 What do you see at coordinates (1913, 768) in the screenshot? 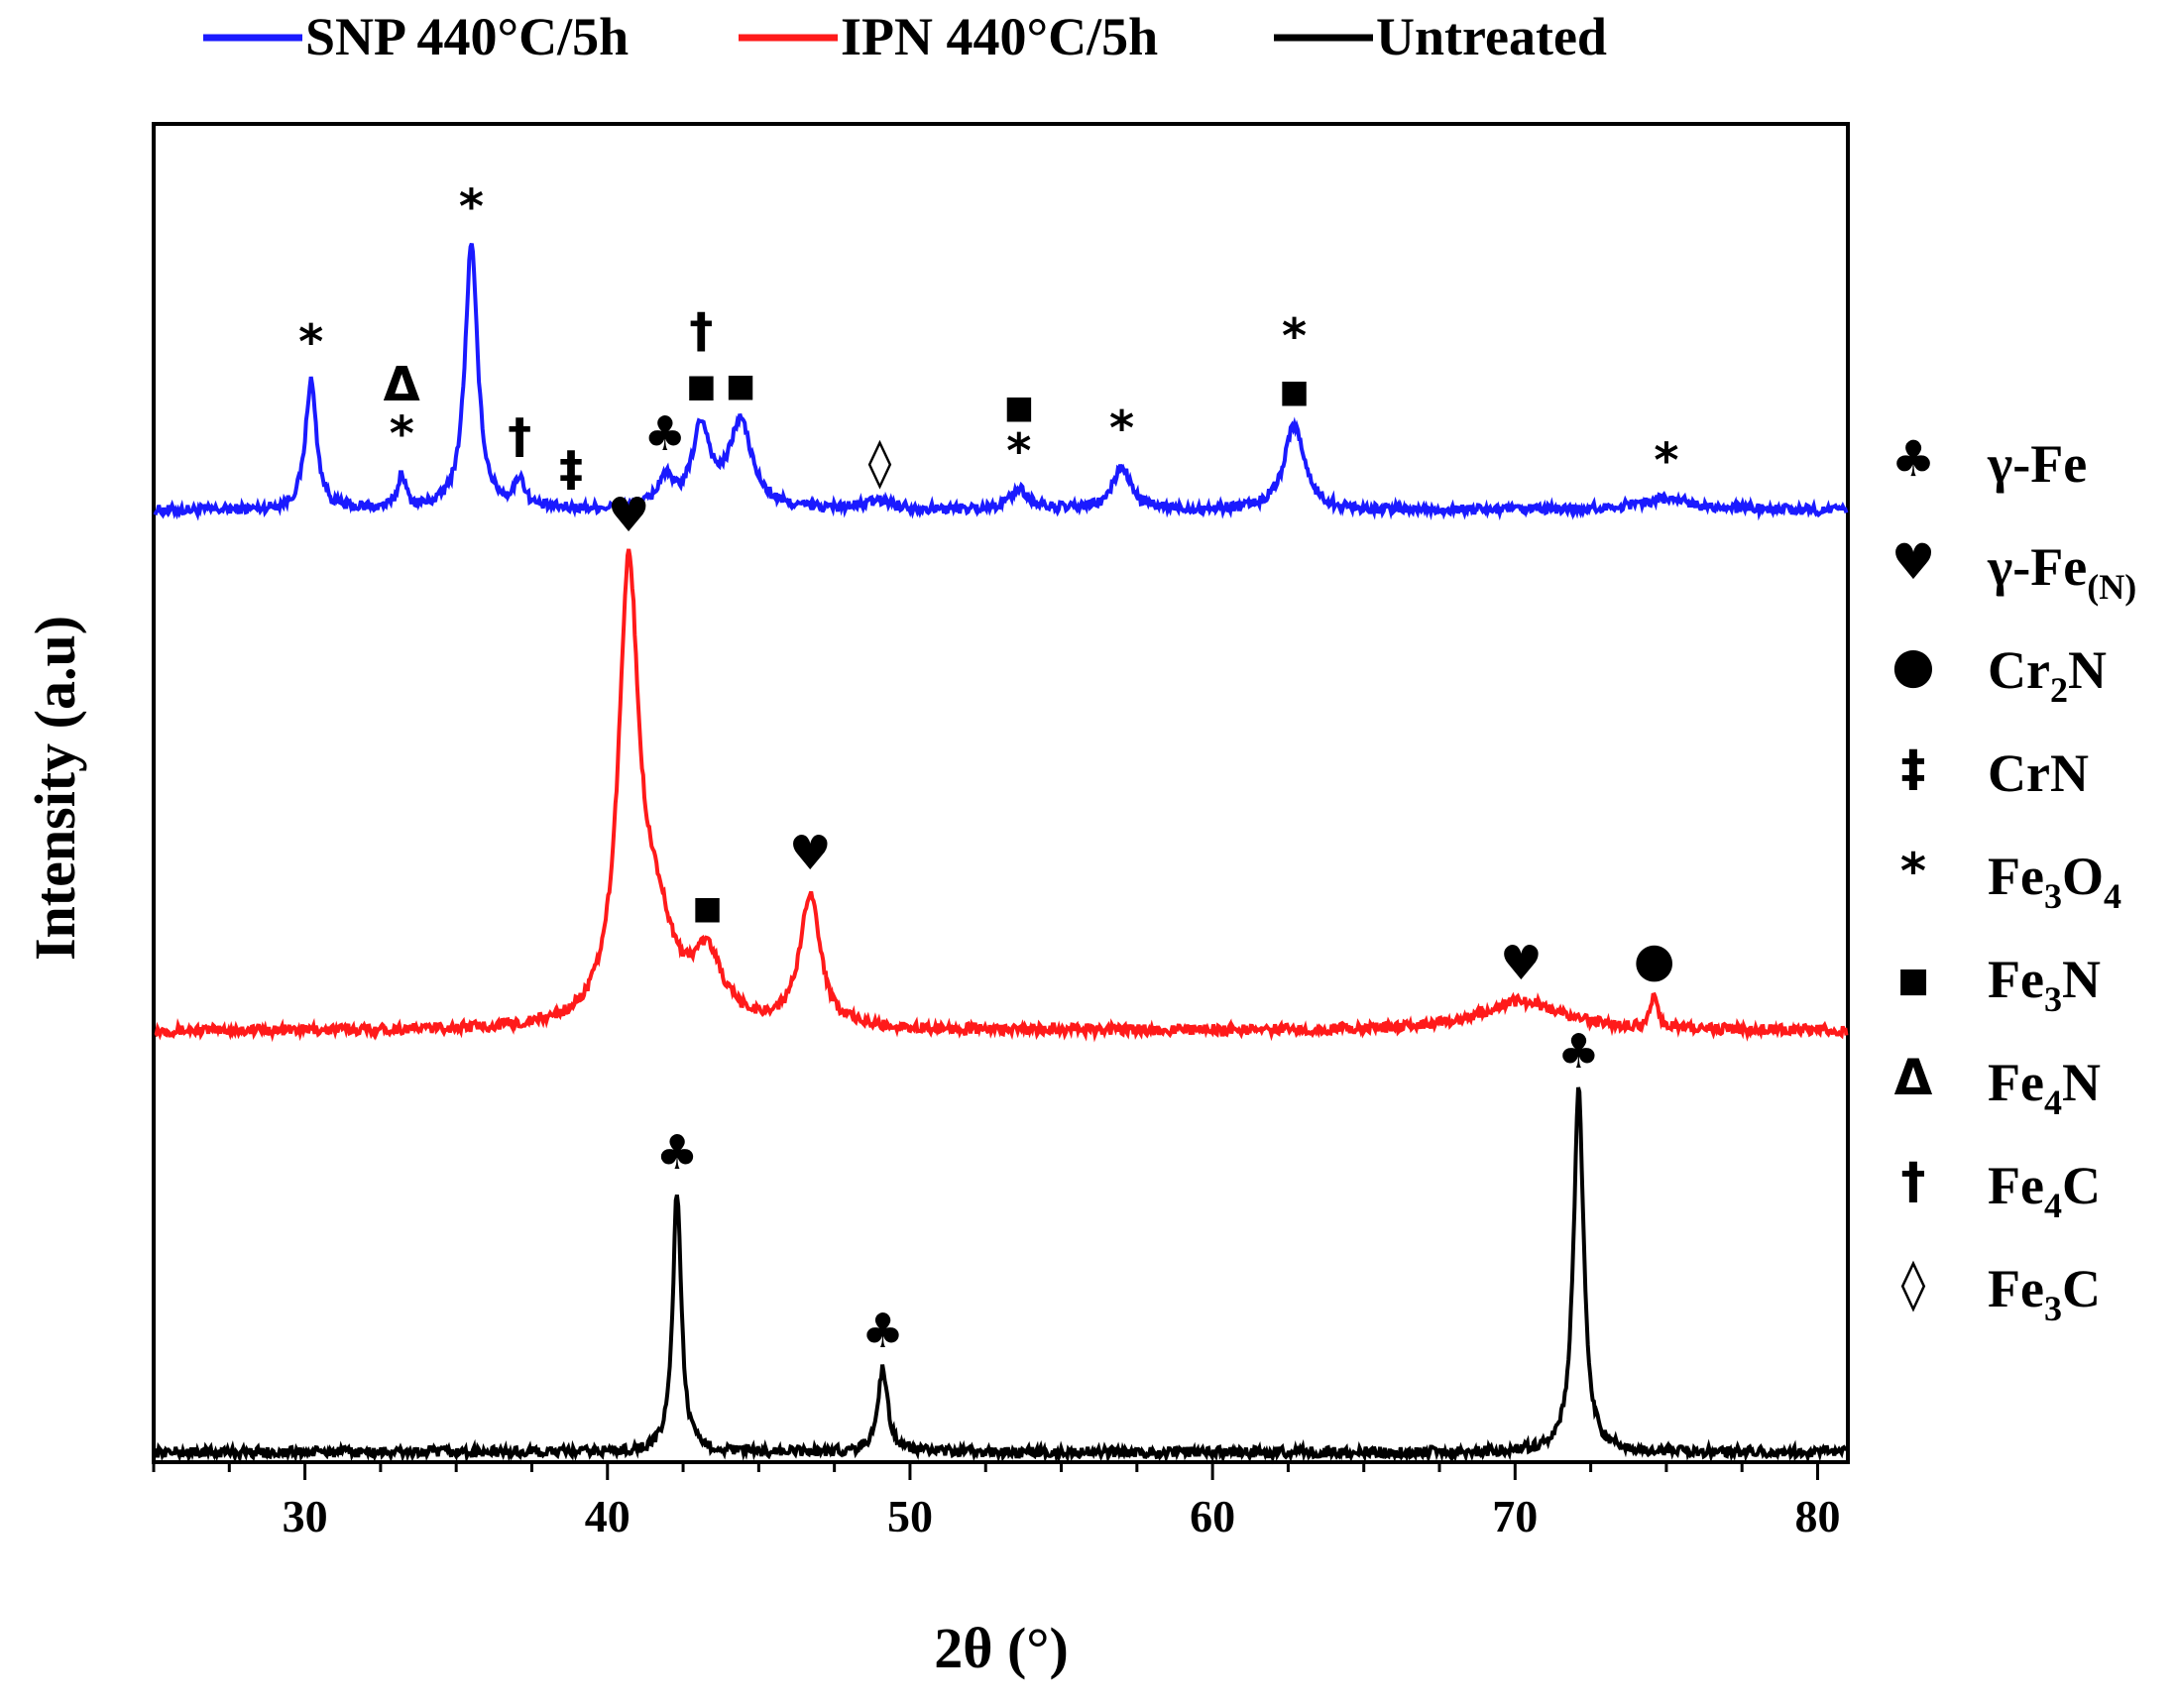
I see `phase-symbol-3: ‡` at bounding box center [1913, 768].